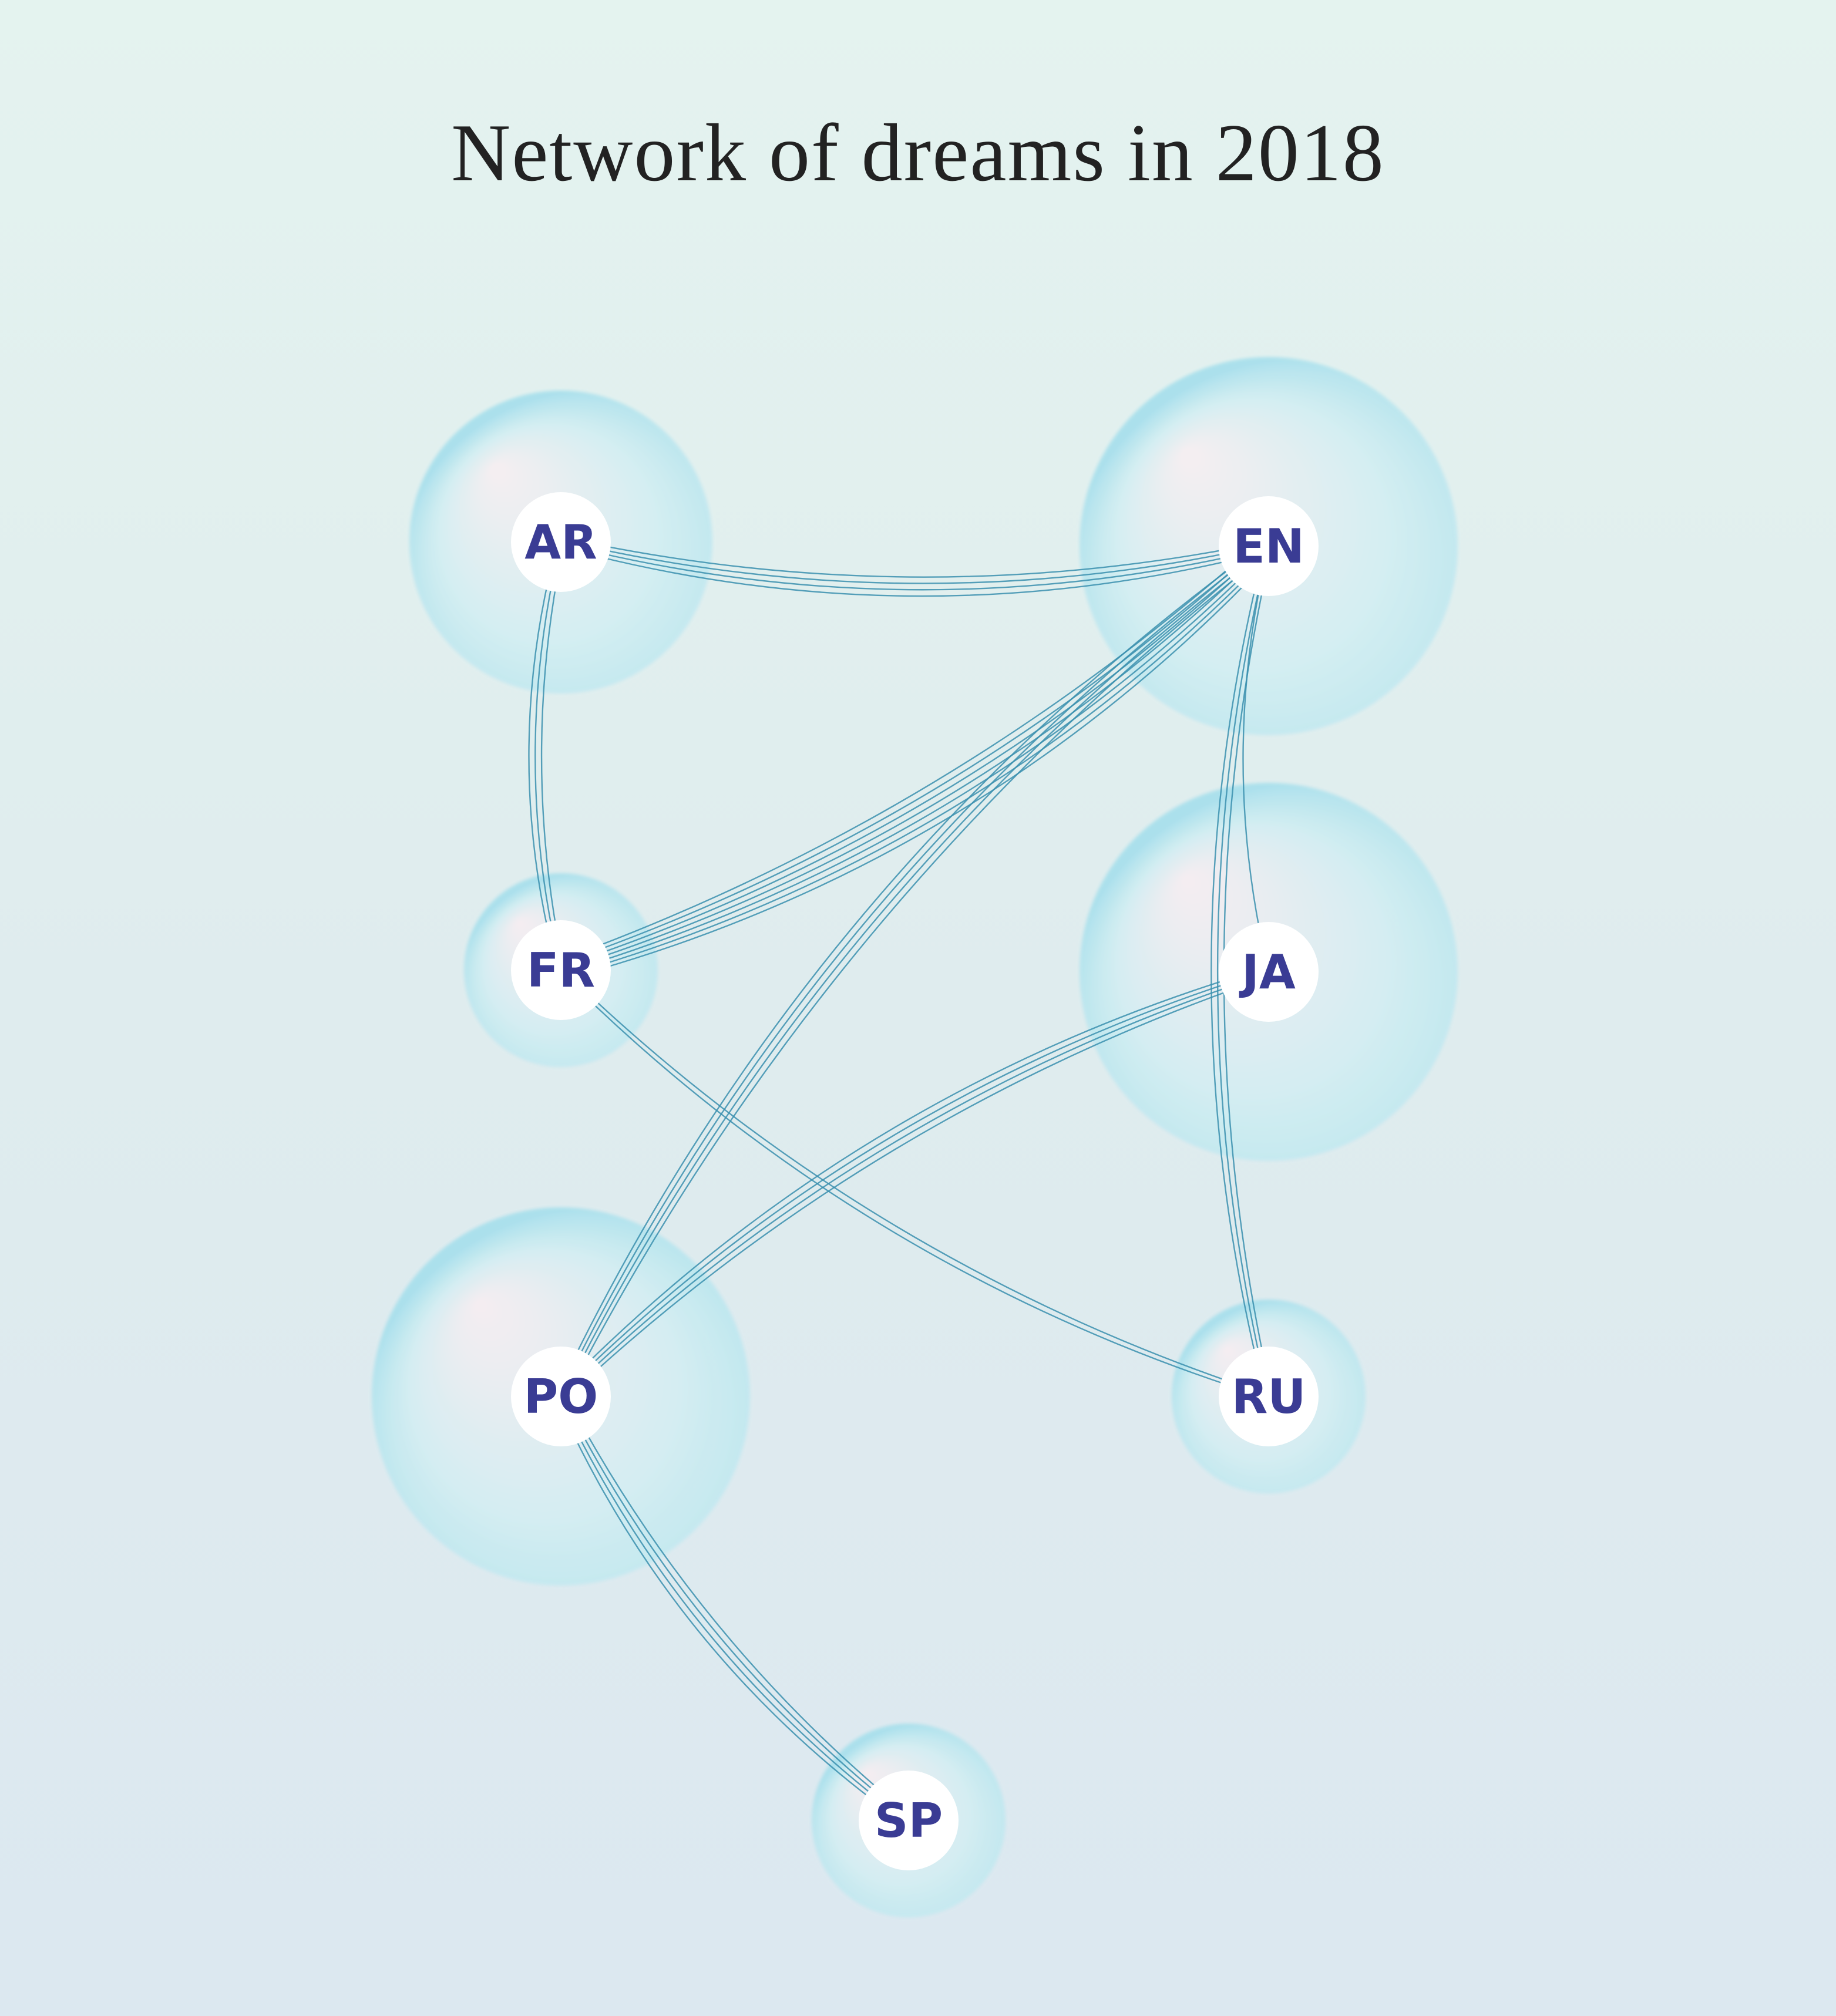 This screenshot has width=1836, height=2016. I want to click on node-ru: RU, so click(1269, 1396).